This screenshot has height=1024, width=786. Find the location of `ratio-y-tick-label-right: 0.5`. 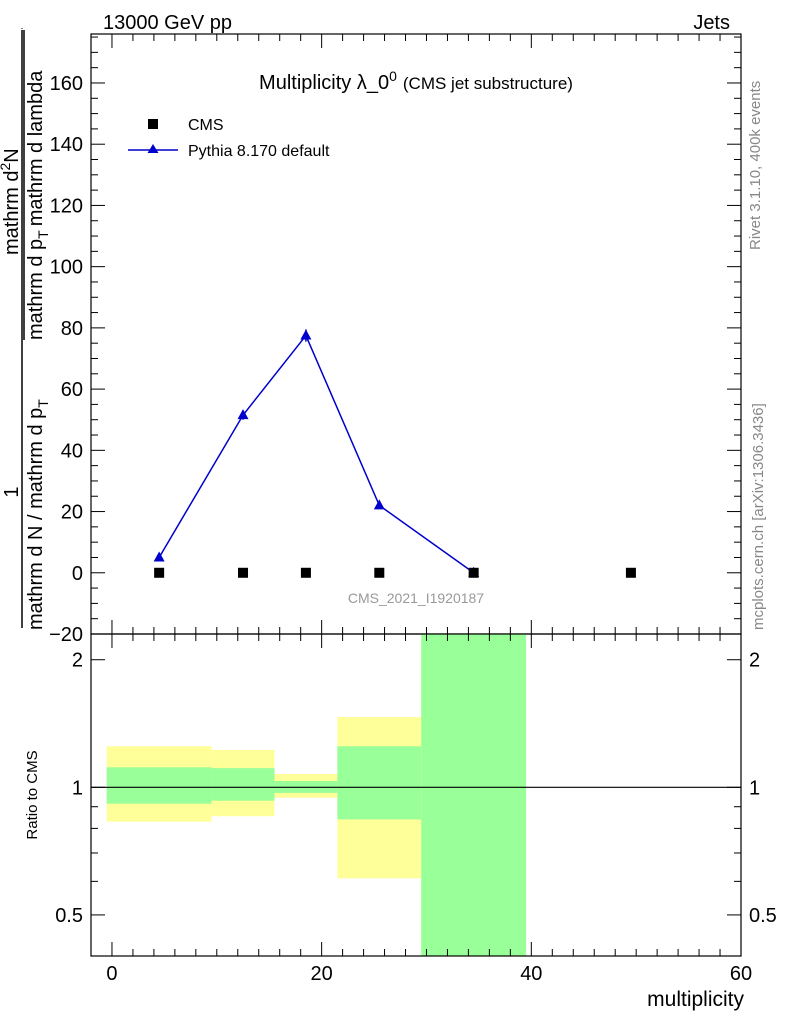

ratio-y-tick-label-right: 0.5 is located at coordinates (763, 916).